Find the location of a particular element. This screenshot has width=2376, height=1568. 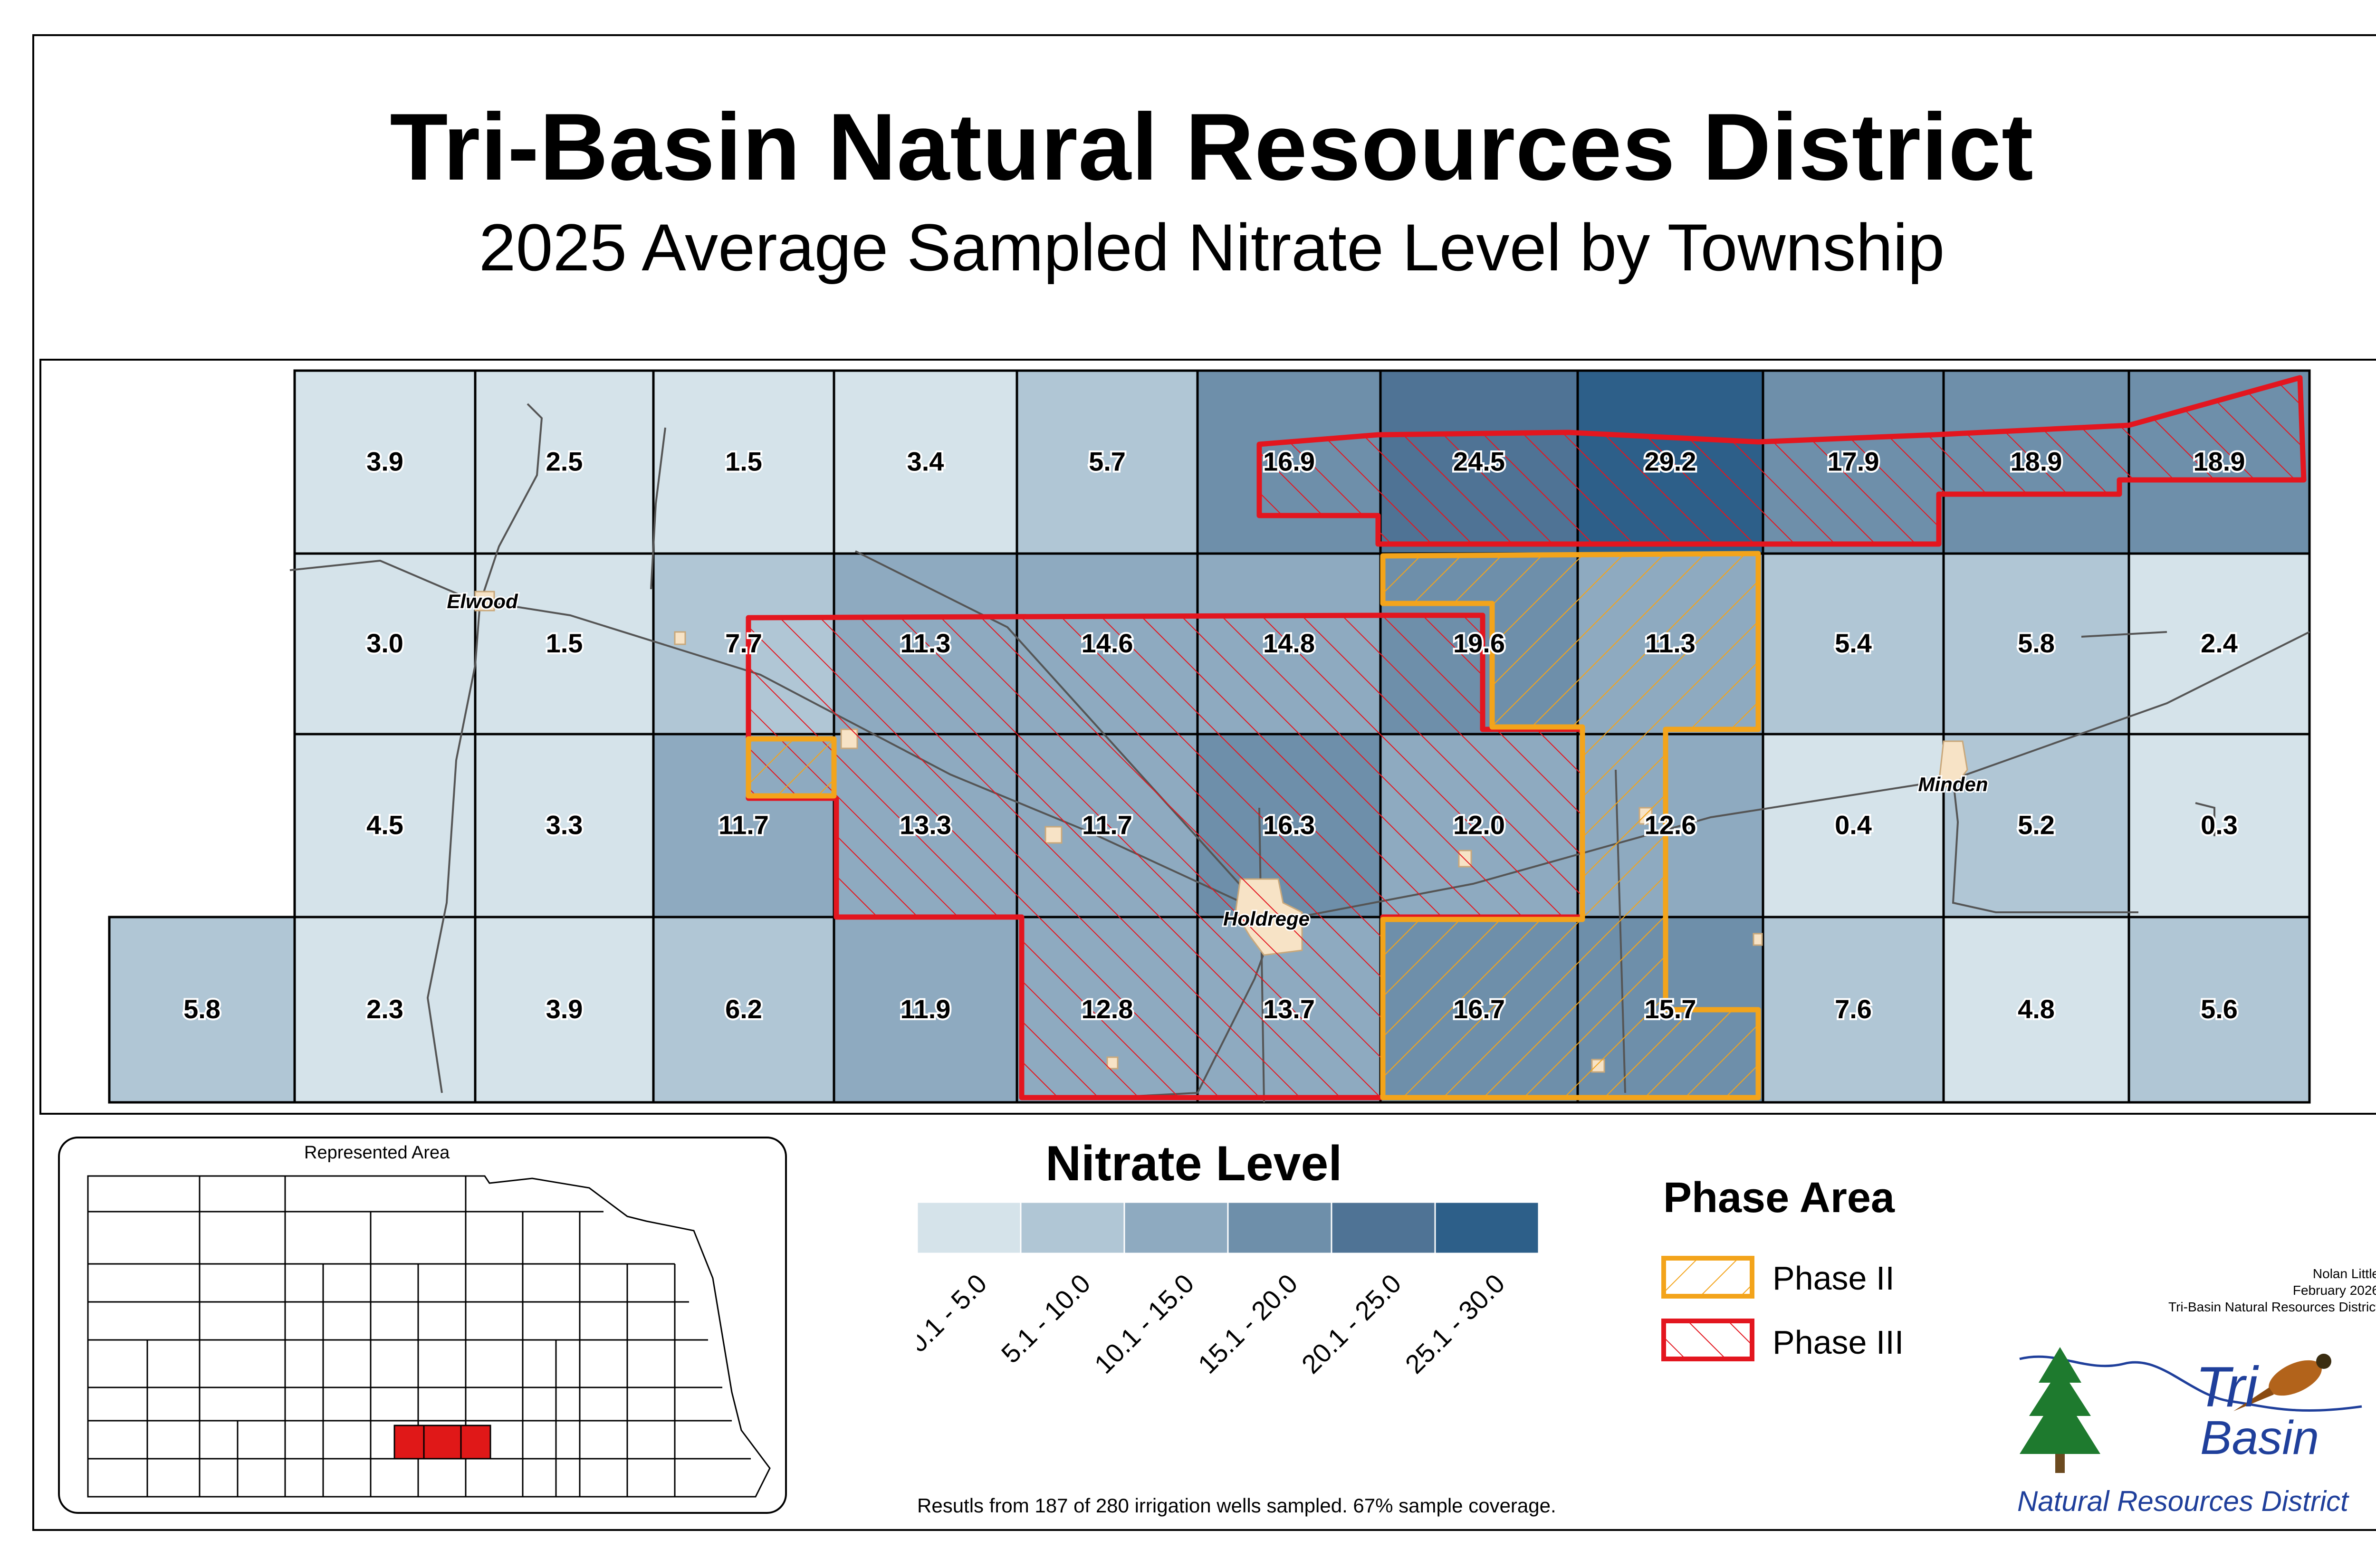

township-value-label: 3.4 is located at coordinates (925, 462).